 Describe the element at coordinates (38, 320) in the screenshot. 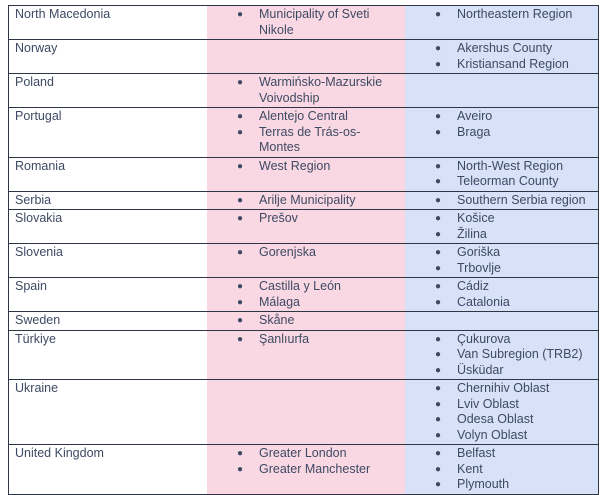

I see `country-label: Sweden` at that location.